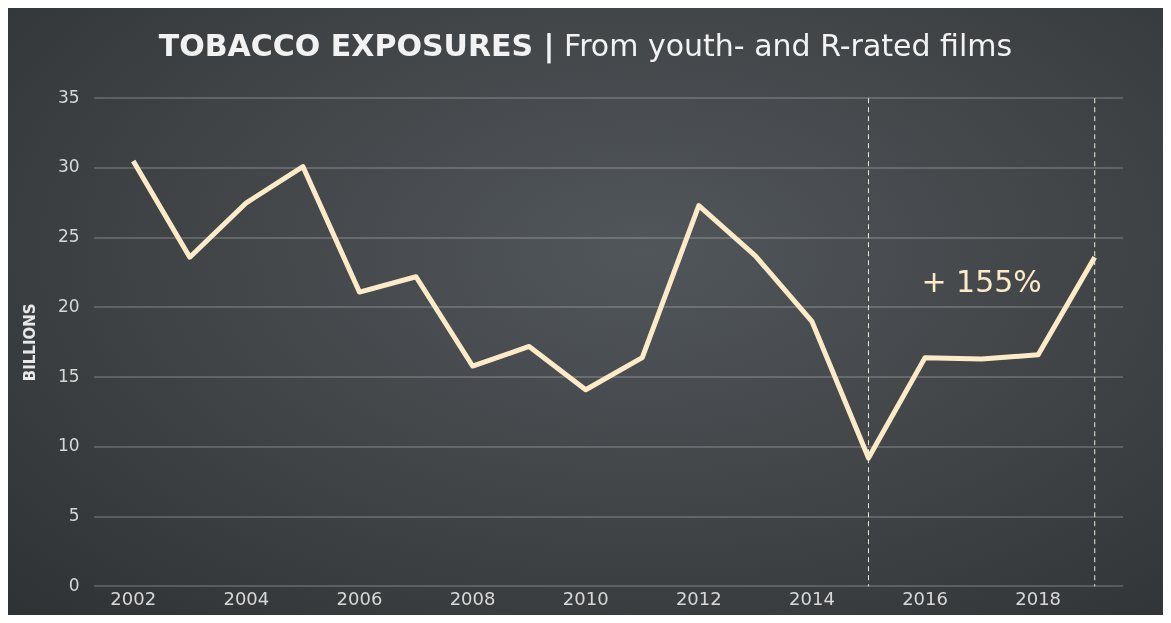  What do you see at coordinates (68, 236) in the screenshot?
I see `y-tick-label: 25` at bounding box center [68, 236].